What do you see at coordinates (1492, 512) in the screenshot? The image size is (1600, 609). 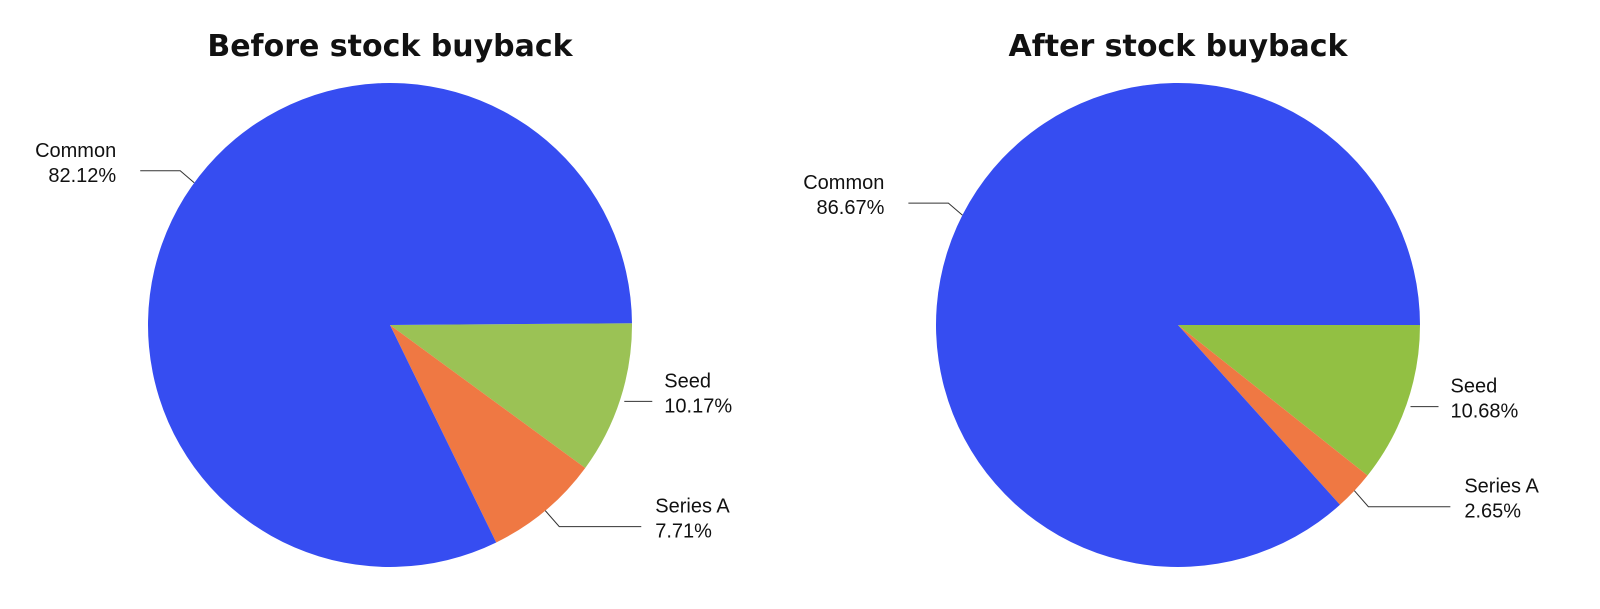 I see `slice-value-series-a: 2.65%` at bounding box center [1492, 512].